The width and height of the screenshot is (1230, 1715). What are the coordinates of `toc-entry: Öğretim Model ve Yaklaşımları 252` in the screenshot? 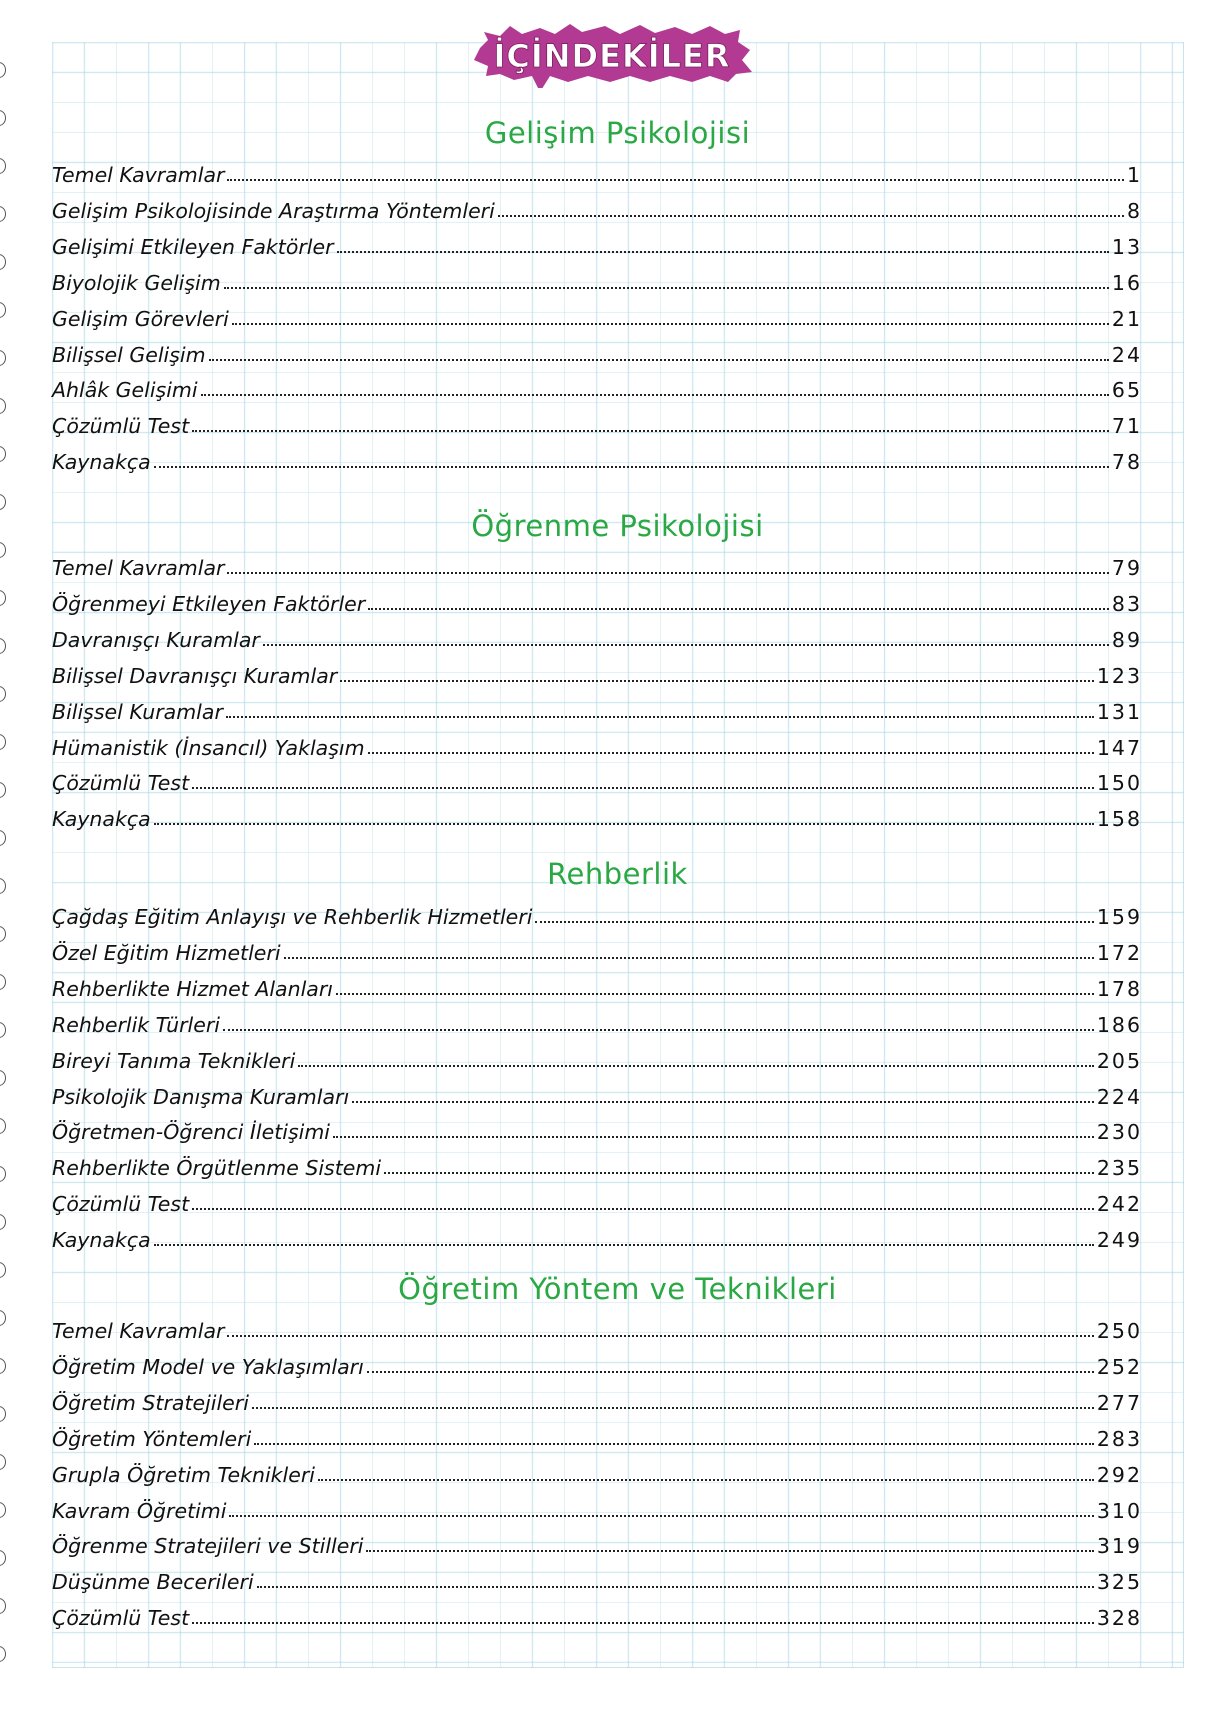 It's located at (597, 1364).